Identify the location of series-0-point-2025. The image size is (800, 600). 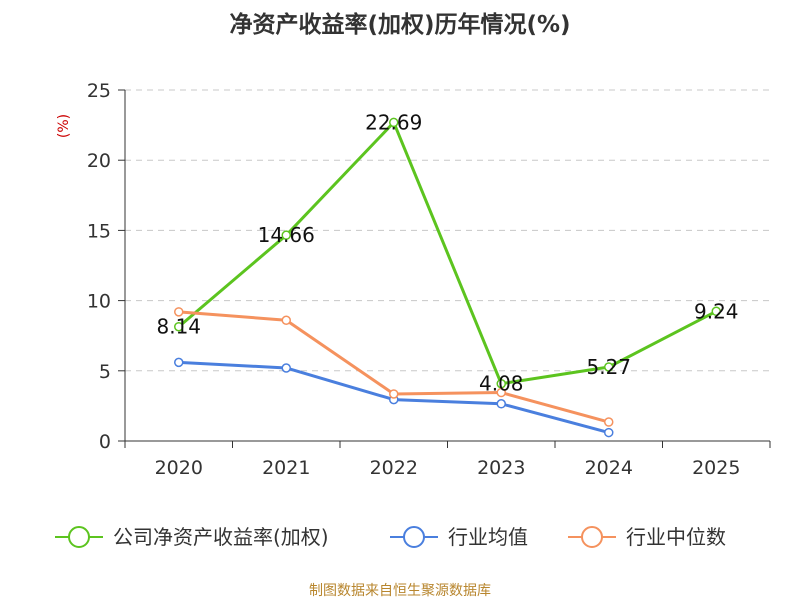
(716, 311).